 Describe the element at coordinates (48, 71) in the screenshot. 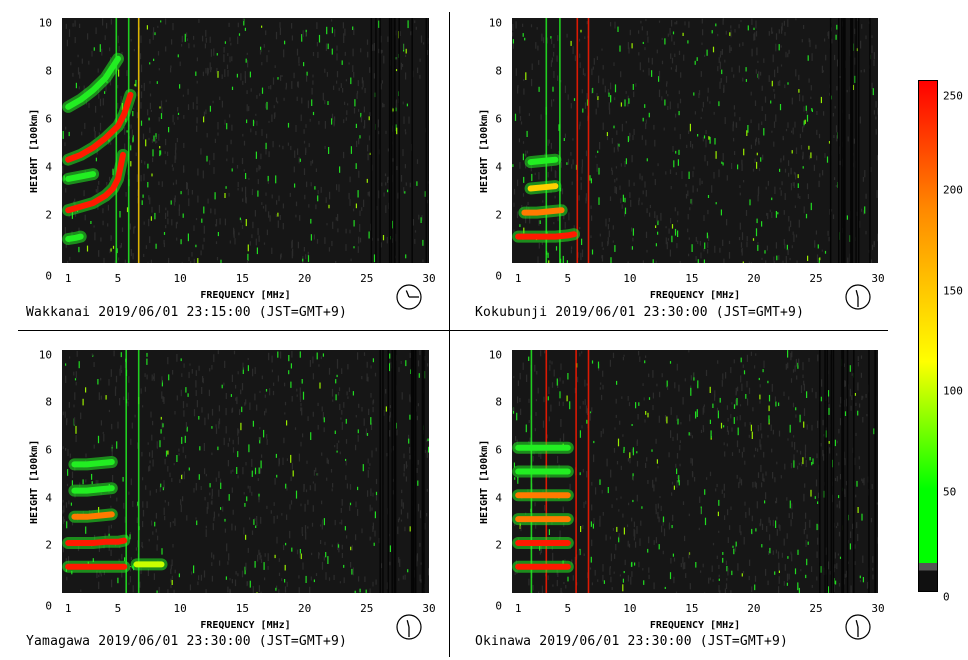

I see `y-tick-label: 8` at that location.